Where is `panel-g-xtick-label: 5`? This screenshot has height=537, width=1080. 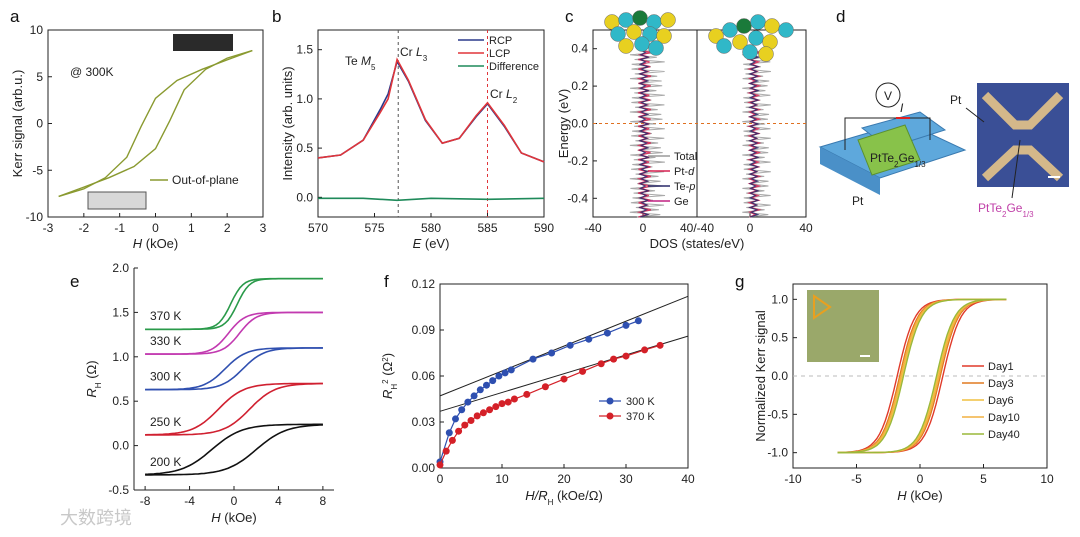 panel-g-xtick-label: 5 is located at coordinates (983, 479).